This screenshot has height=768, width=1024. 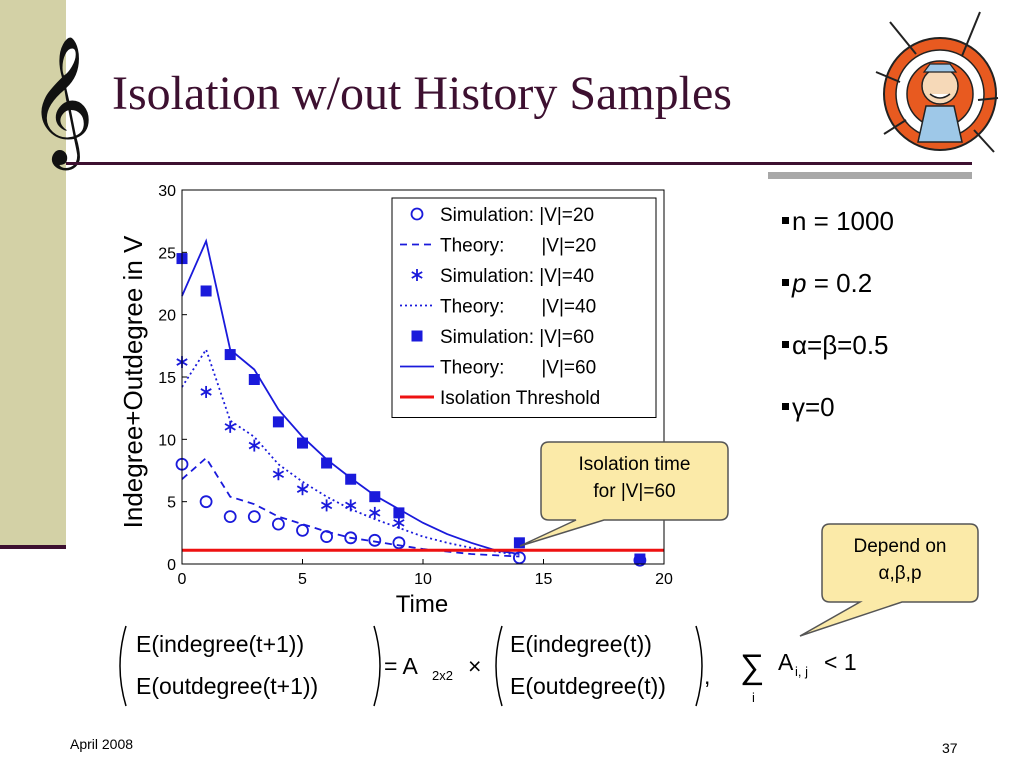 I want to click on dartboard-man-icon, so click(x=937, y=82).